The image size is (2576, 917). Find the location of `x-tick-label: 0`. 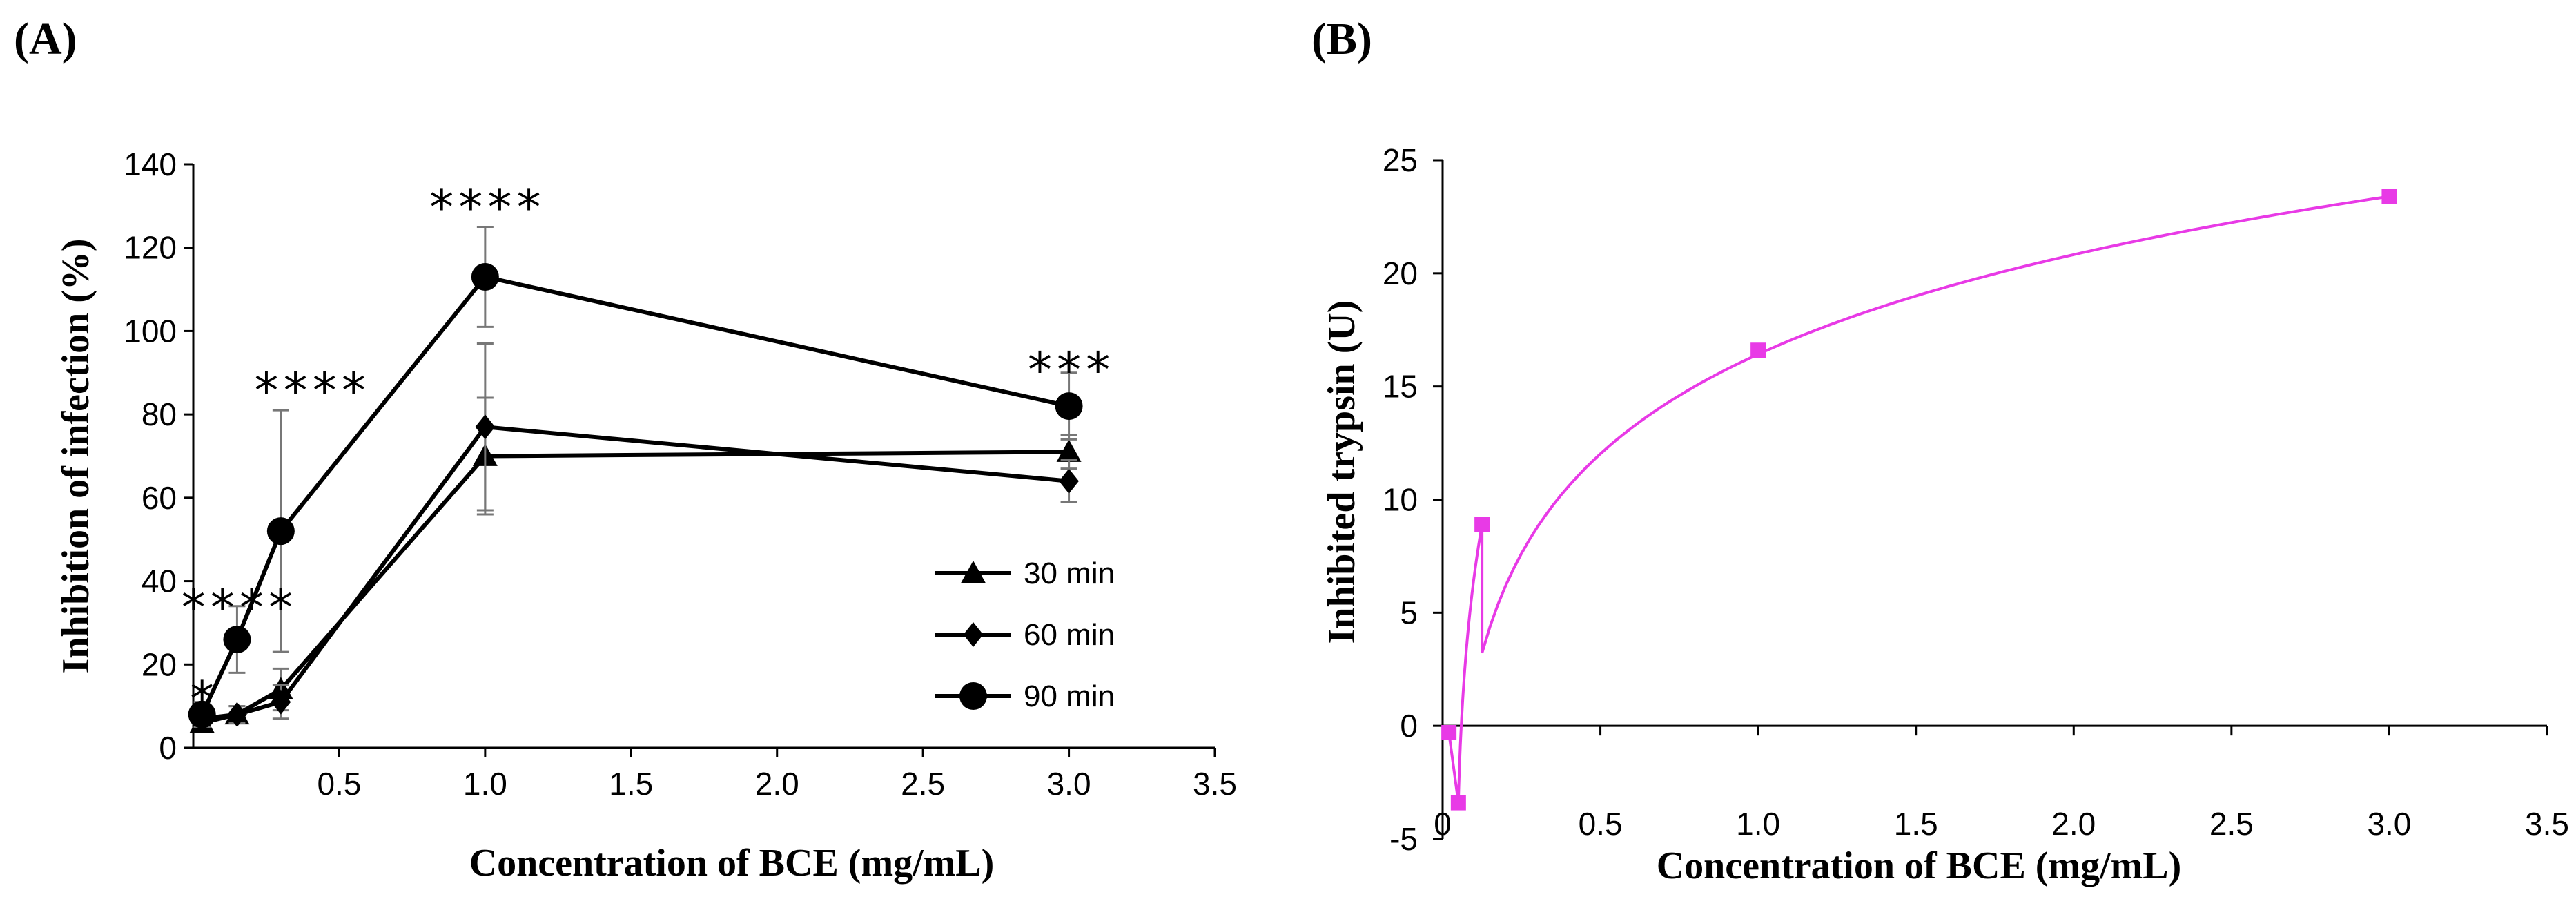

x-tick-label: 0 is located at coordinates (1443, 824).